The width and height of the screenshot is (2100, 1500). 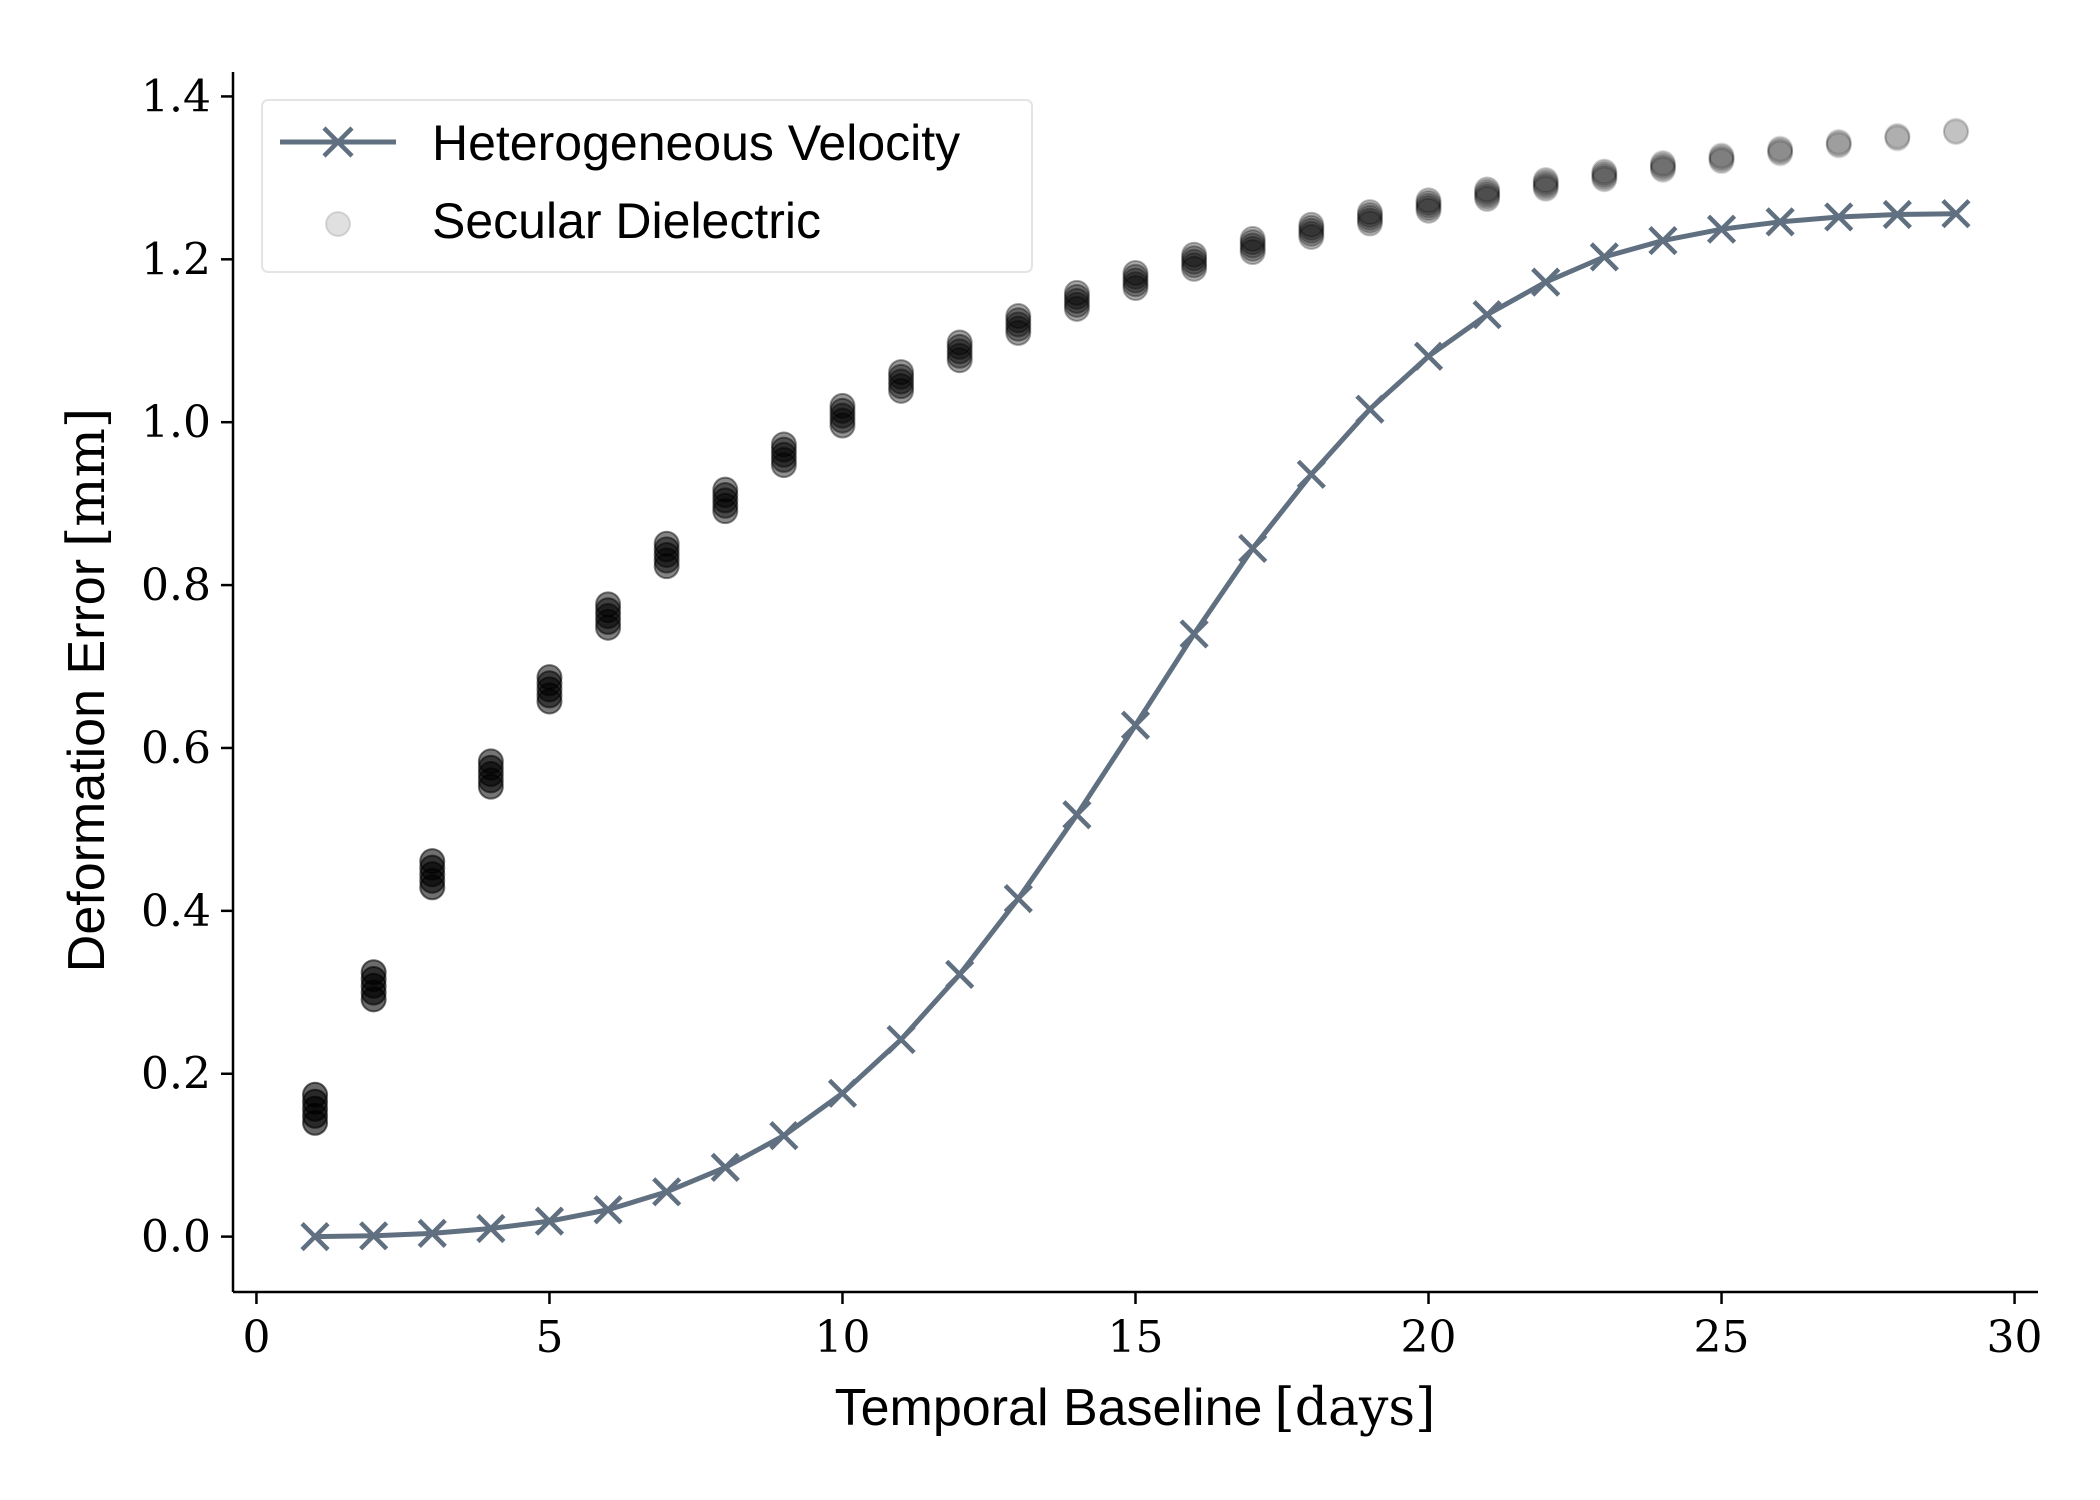 I want to click on x-tick-label: 5, so click(x=549, y=1337).